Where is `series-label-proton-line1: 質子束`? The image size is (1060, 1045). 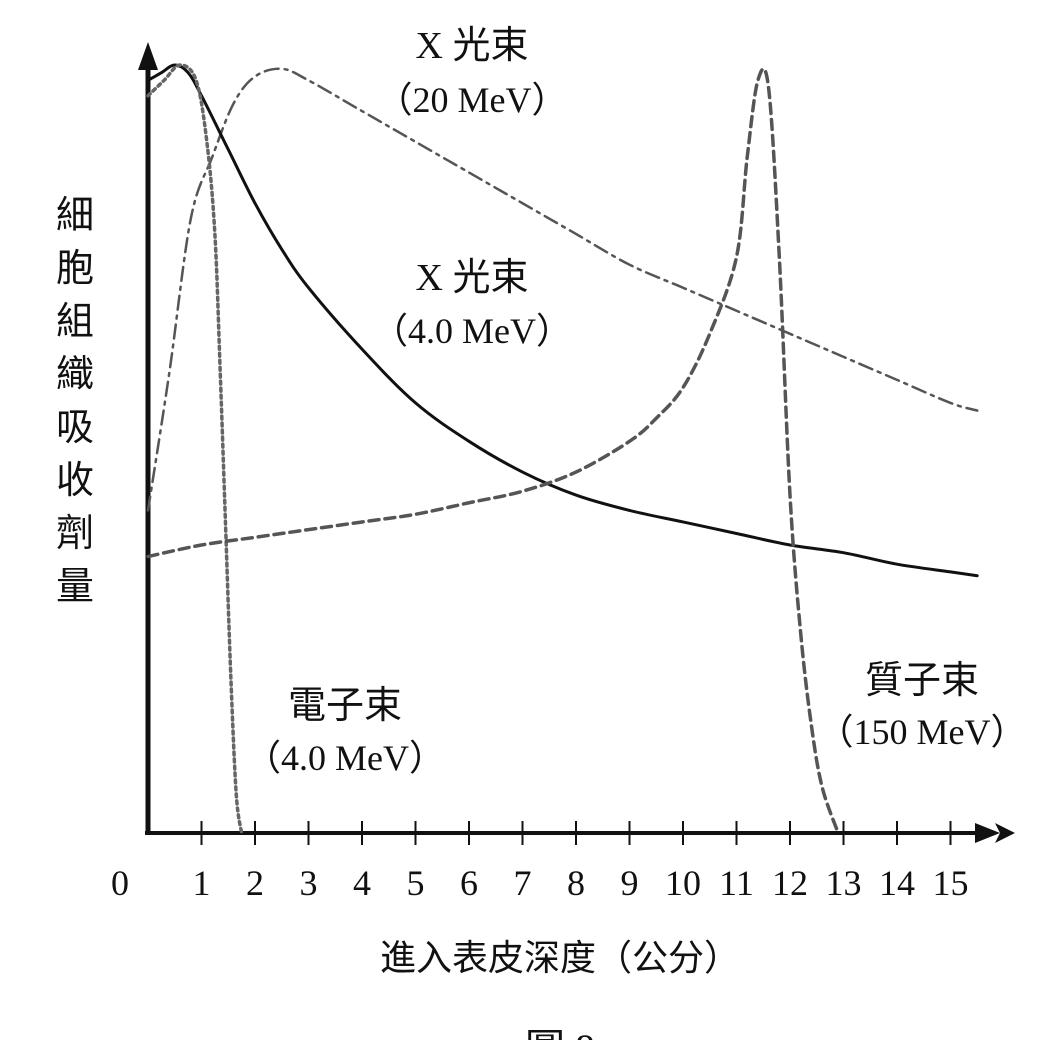 series-label-proton-line1: 質子束 is located at coordinates (922, 681).